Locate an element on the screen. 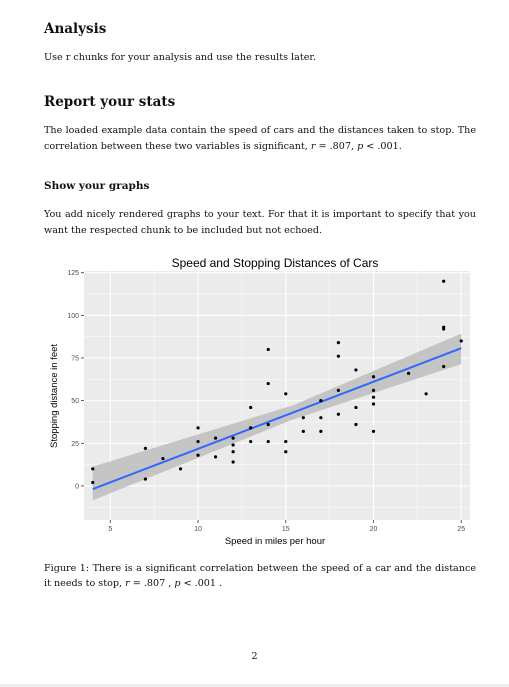  caption-p-value: < .001 . is located at coordinates (201, 583).